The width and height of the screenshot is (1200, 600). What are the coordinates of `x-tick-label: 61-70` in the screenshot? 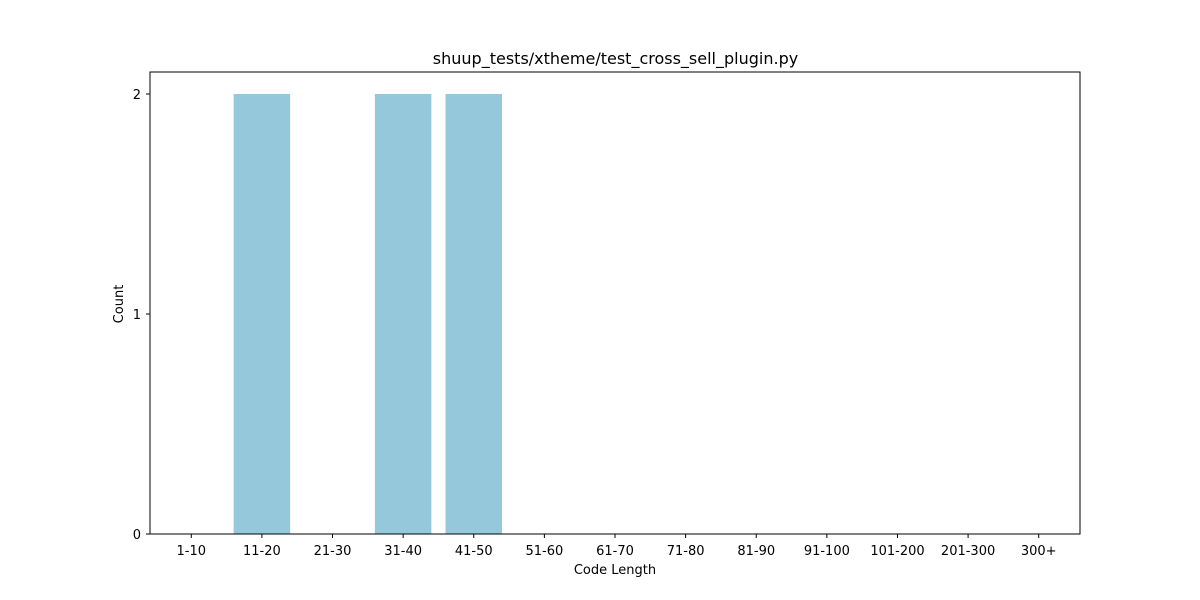 It's located at (615, 551).